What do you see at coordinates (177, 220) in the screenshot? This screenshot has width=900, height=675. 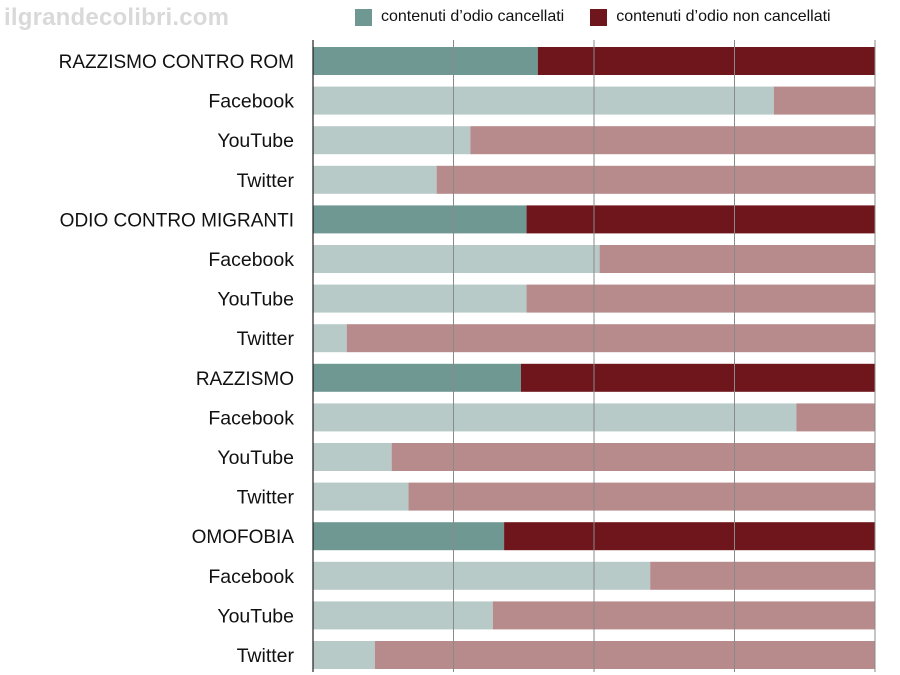 I see `row-label: ODIO CONTRO MIGRANTI` at bounding box center [177, 220].